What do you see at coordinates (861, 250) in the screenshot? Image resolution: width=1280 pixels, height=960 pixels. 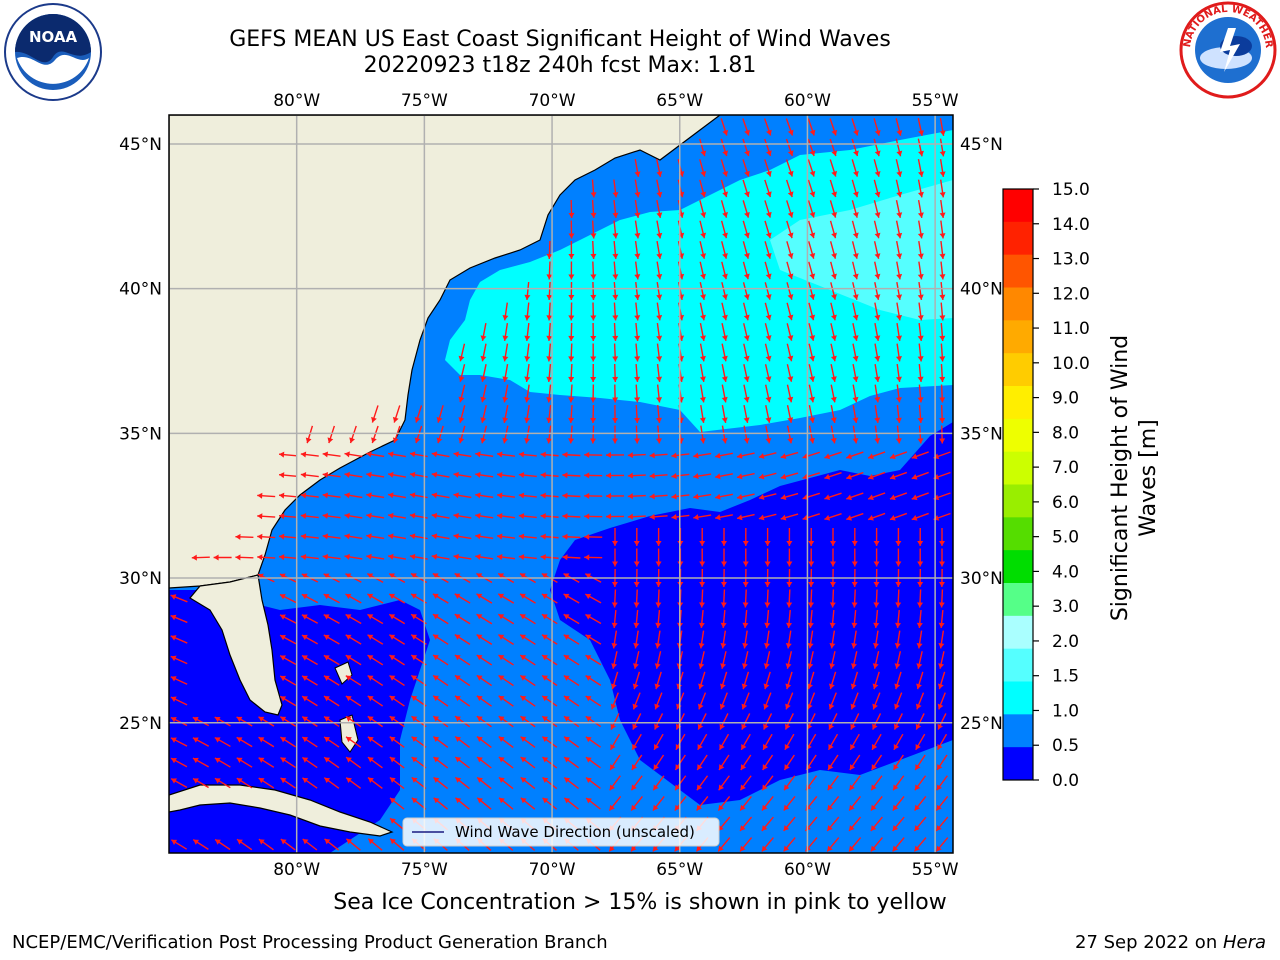 I see `highest-wave-patch` at bounding box center [861, 250].